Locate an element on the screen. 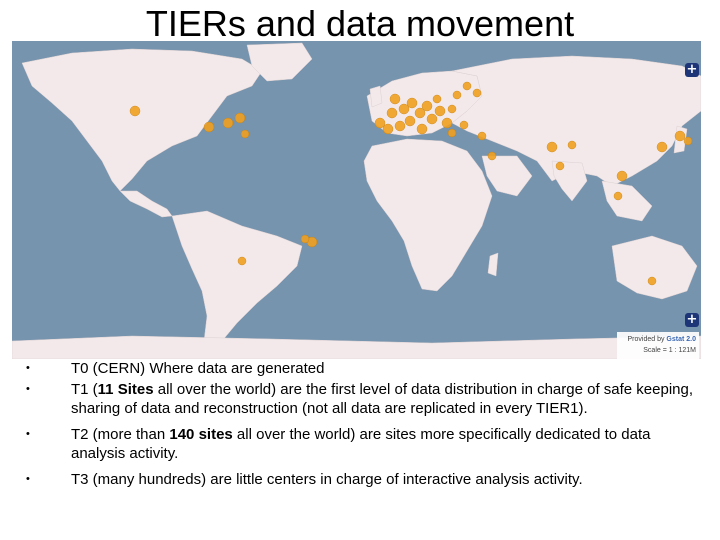 Image resolution: width=720 pixels, height=540 pixels. central-america is located at coordinates (146, 204).